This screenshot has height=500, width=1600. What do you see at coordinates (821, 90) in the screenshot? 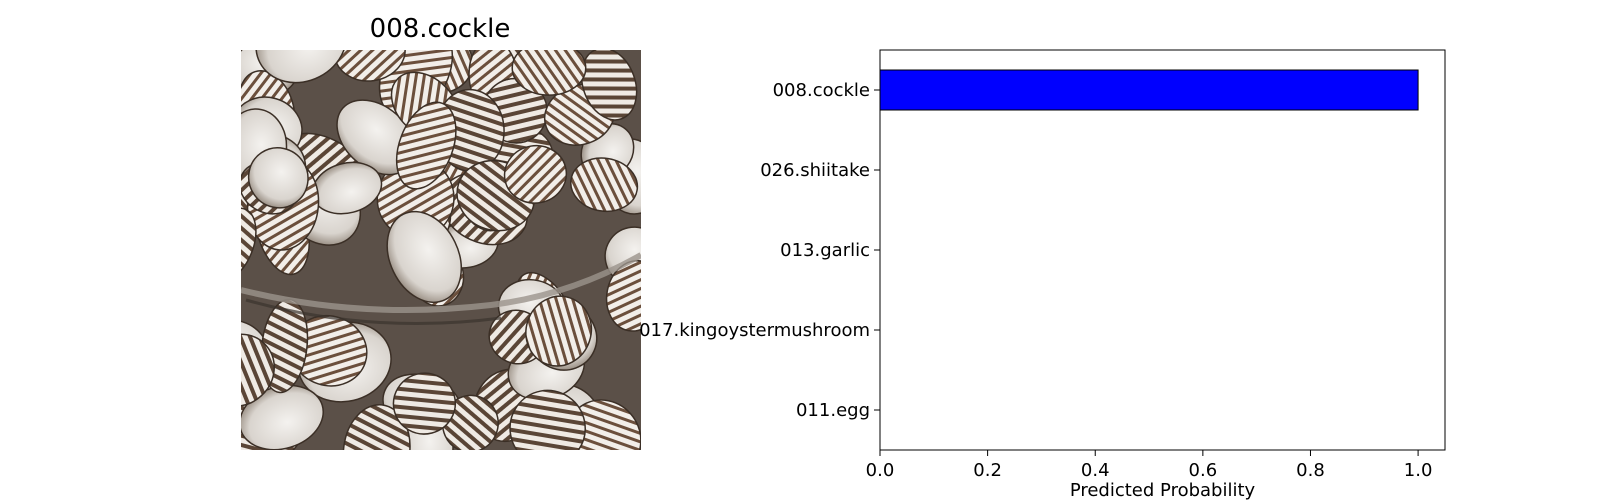
I see `y-tick-label: 008.cockle` at bounding box center [821, 90].